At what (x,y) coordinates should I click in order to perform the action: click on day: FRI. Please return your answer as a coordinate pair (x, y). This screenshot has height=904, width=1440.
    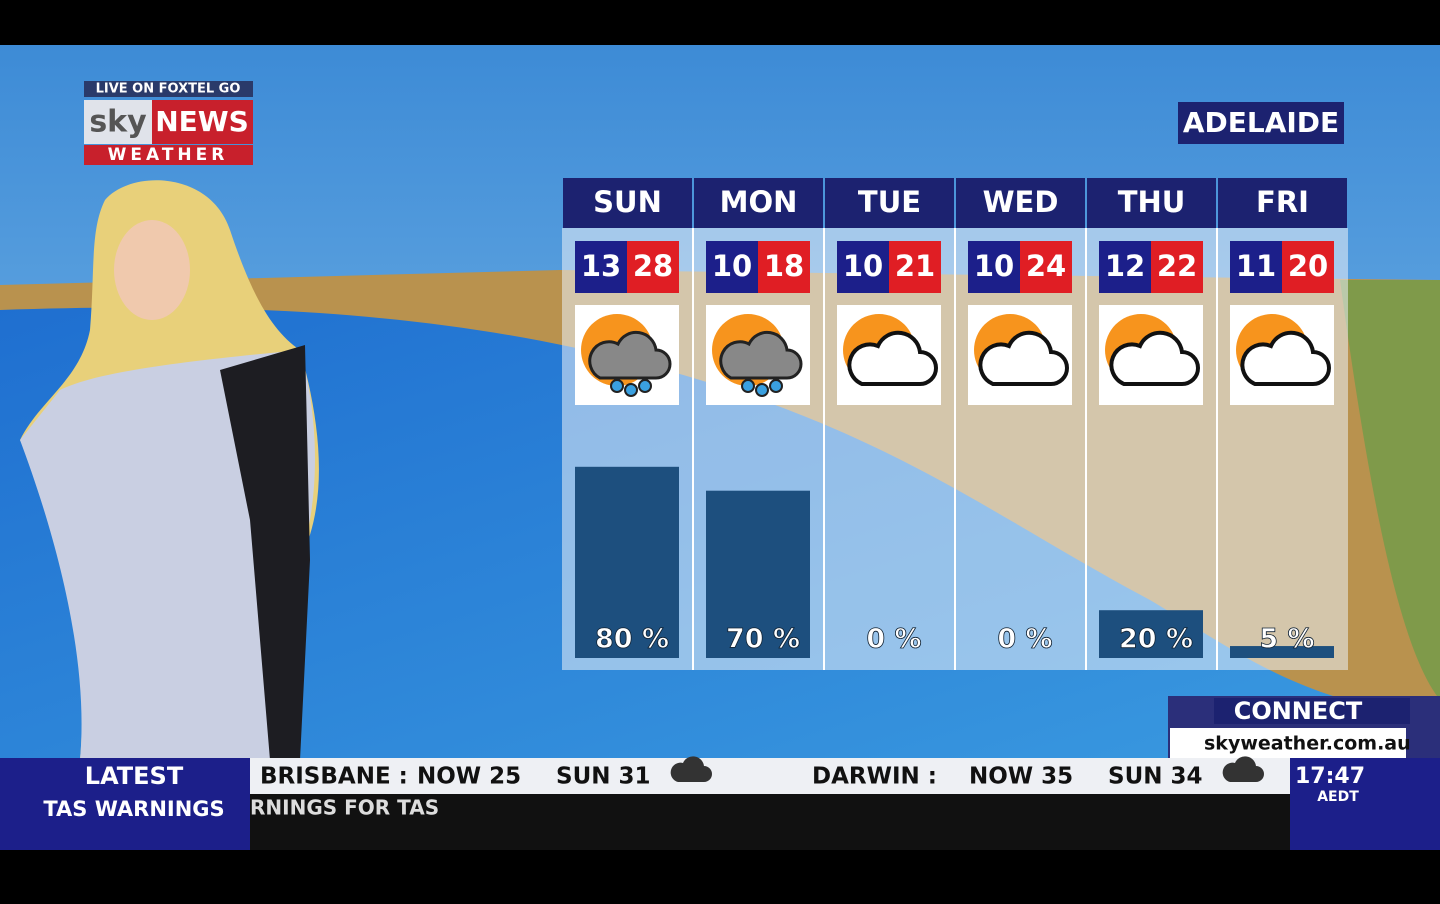
    Looking at the image, I should click on (1282, 202).